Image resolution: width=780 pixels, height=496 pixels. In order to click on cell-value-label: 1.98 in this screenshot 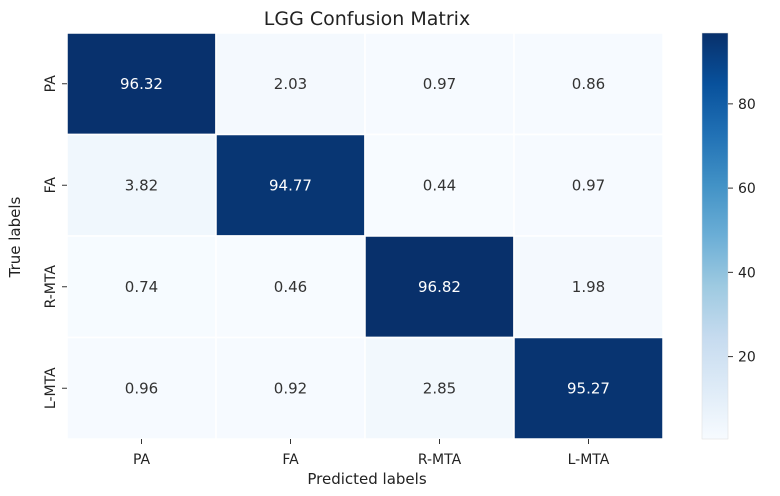, I will do `click(588, 287)`.